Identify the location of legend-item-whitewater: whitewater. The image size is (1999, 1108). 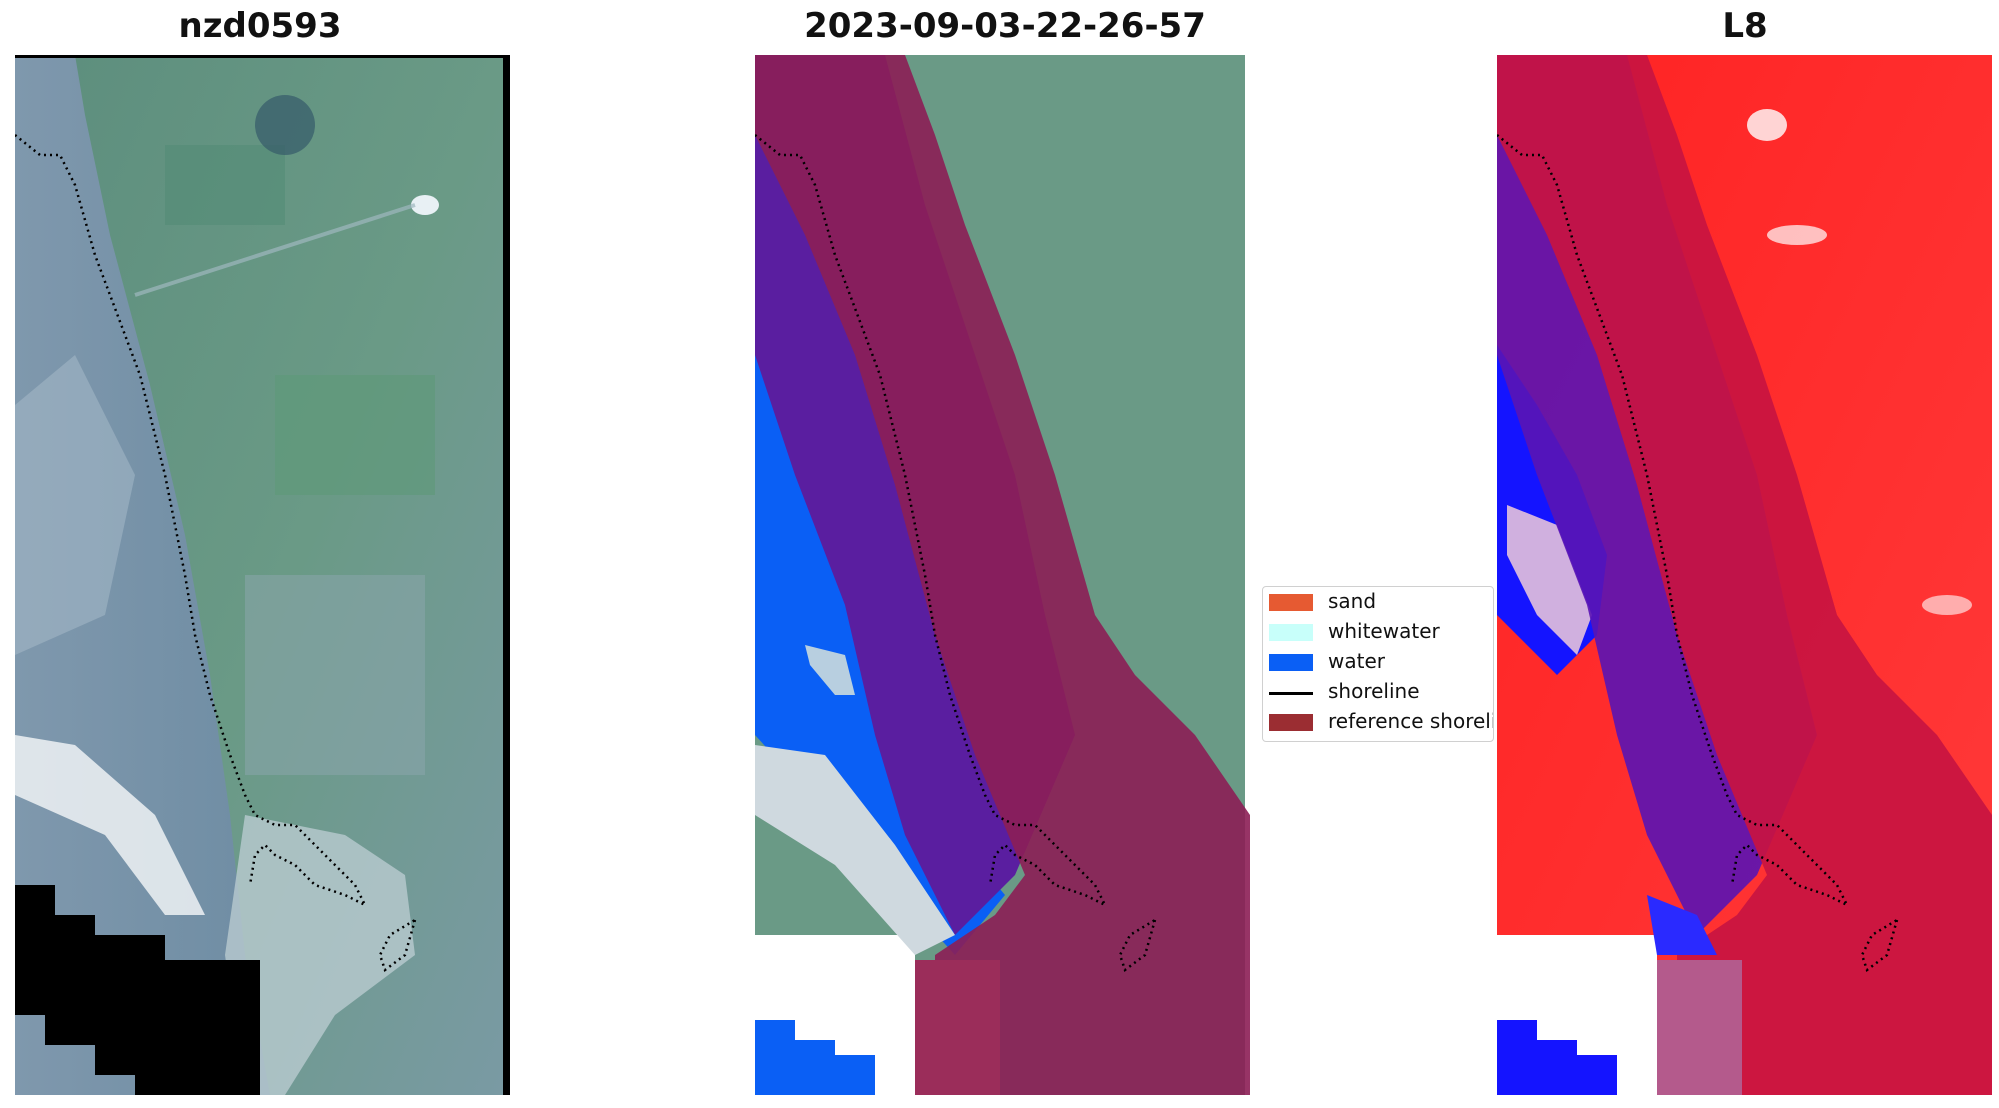
(1378, 632).